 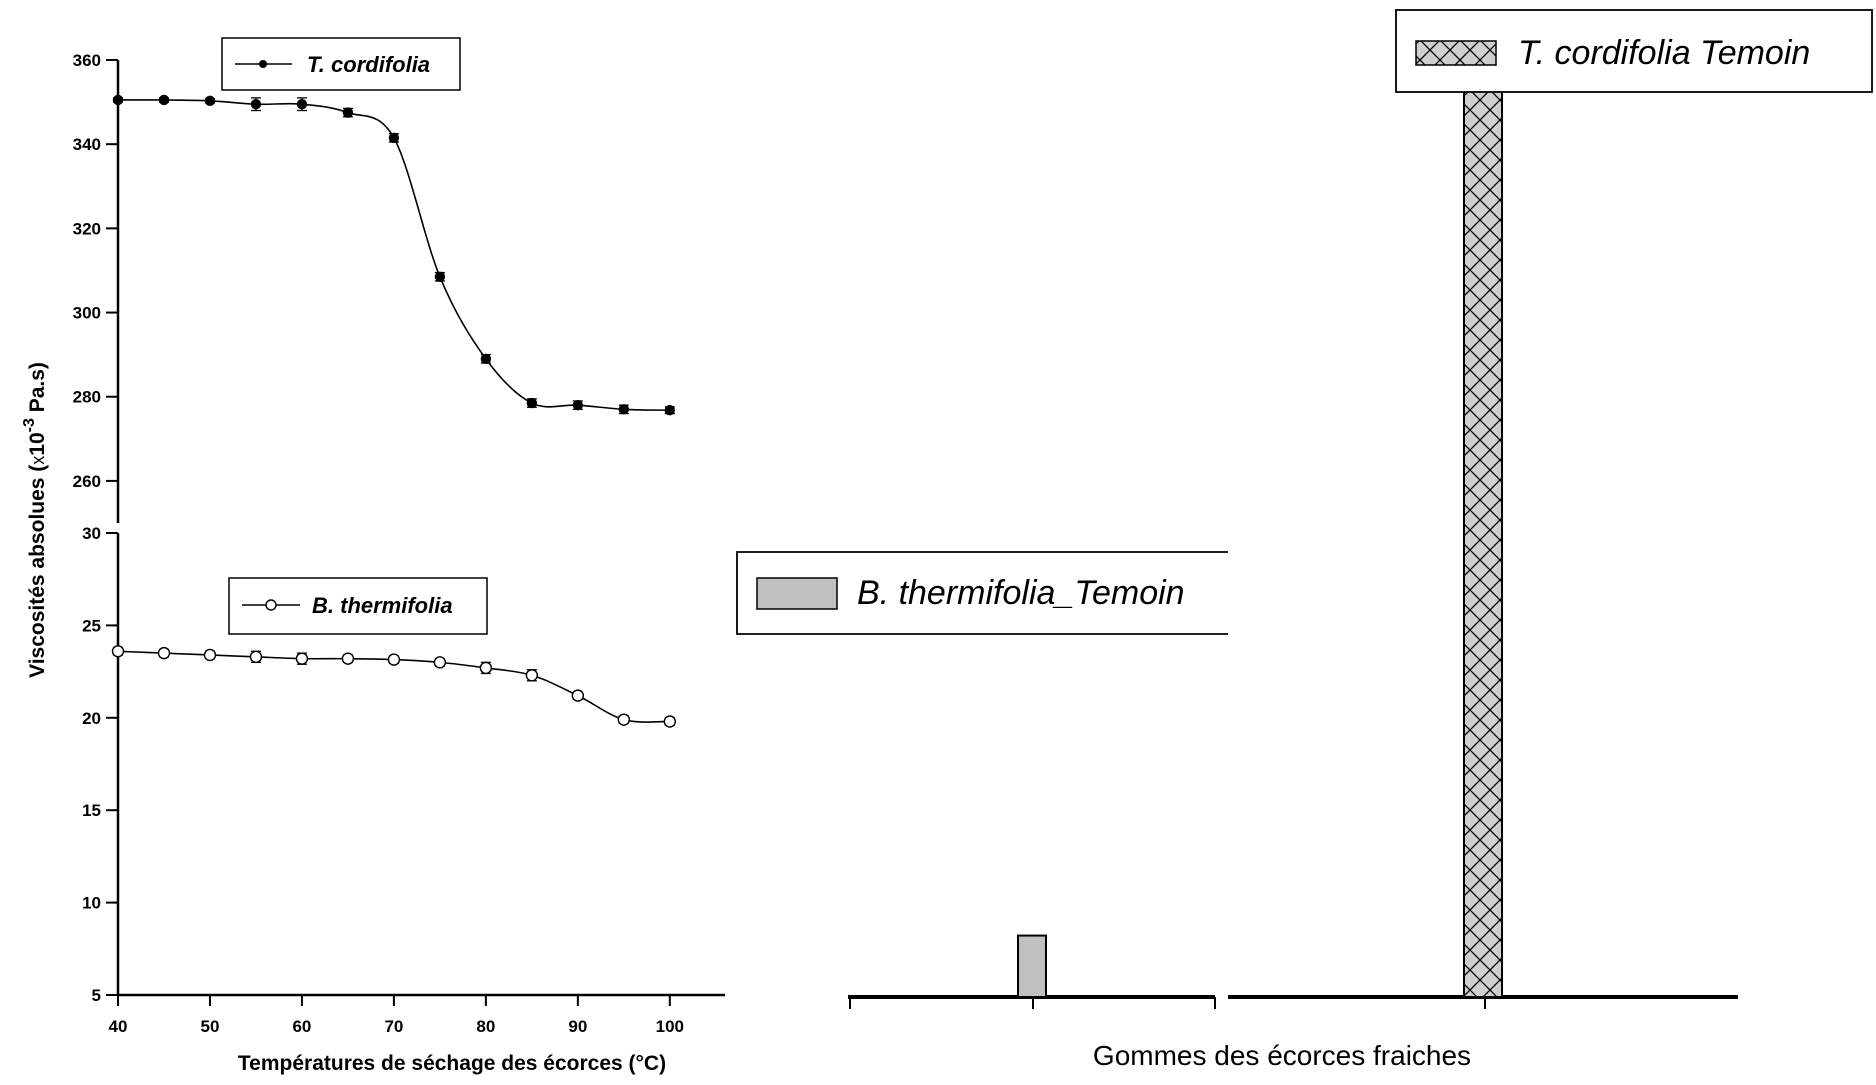 I want to click on y-tick-label: 15, so click(x=91, y=810).